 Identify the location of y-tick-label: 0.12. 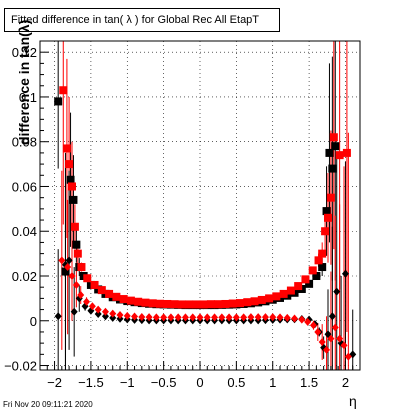
(24, 52).